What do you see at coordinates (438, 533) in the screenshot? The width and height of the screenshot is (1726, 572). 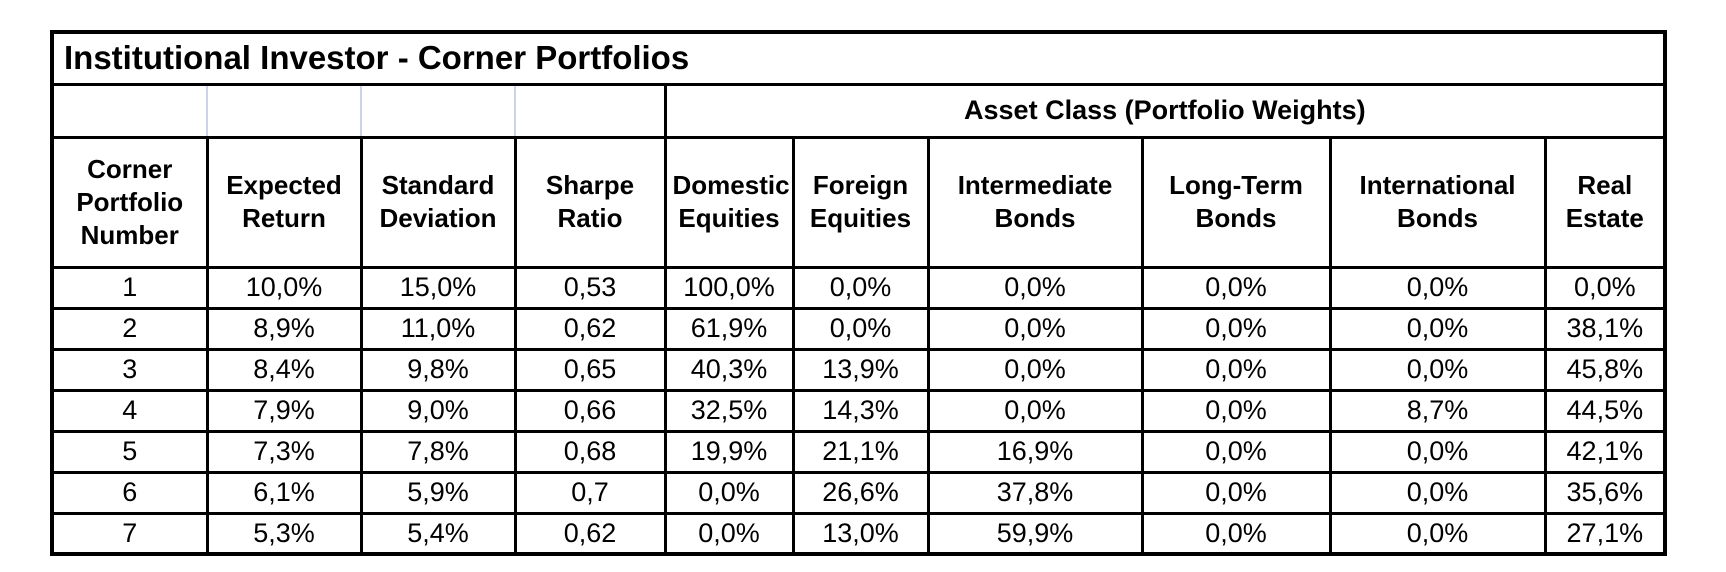 I see `weight-value-cell: 5,4%` at bounding box center [438, 533].